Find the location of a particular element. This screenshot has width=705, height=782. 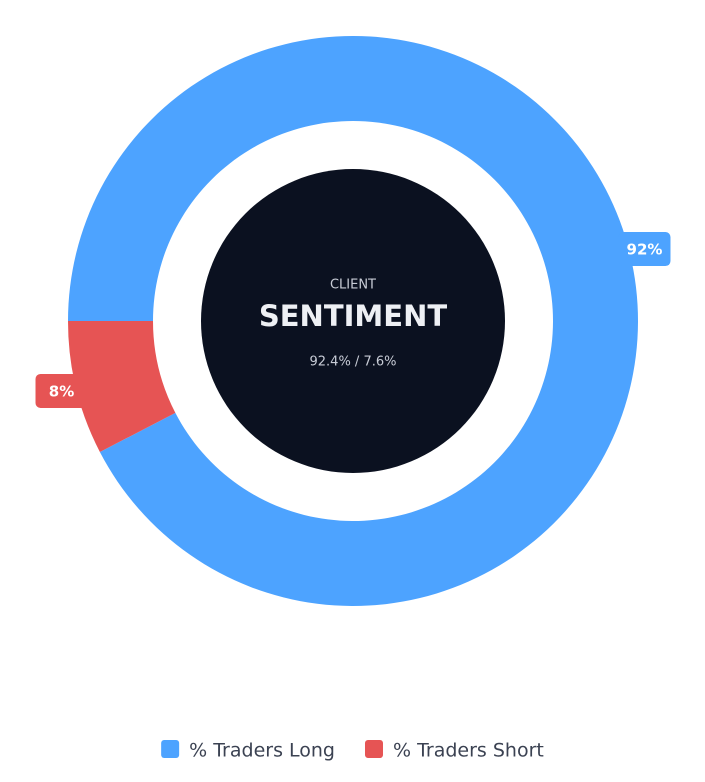

center-overline: CLIENT is located at coordinates (353, 285).